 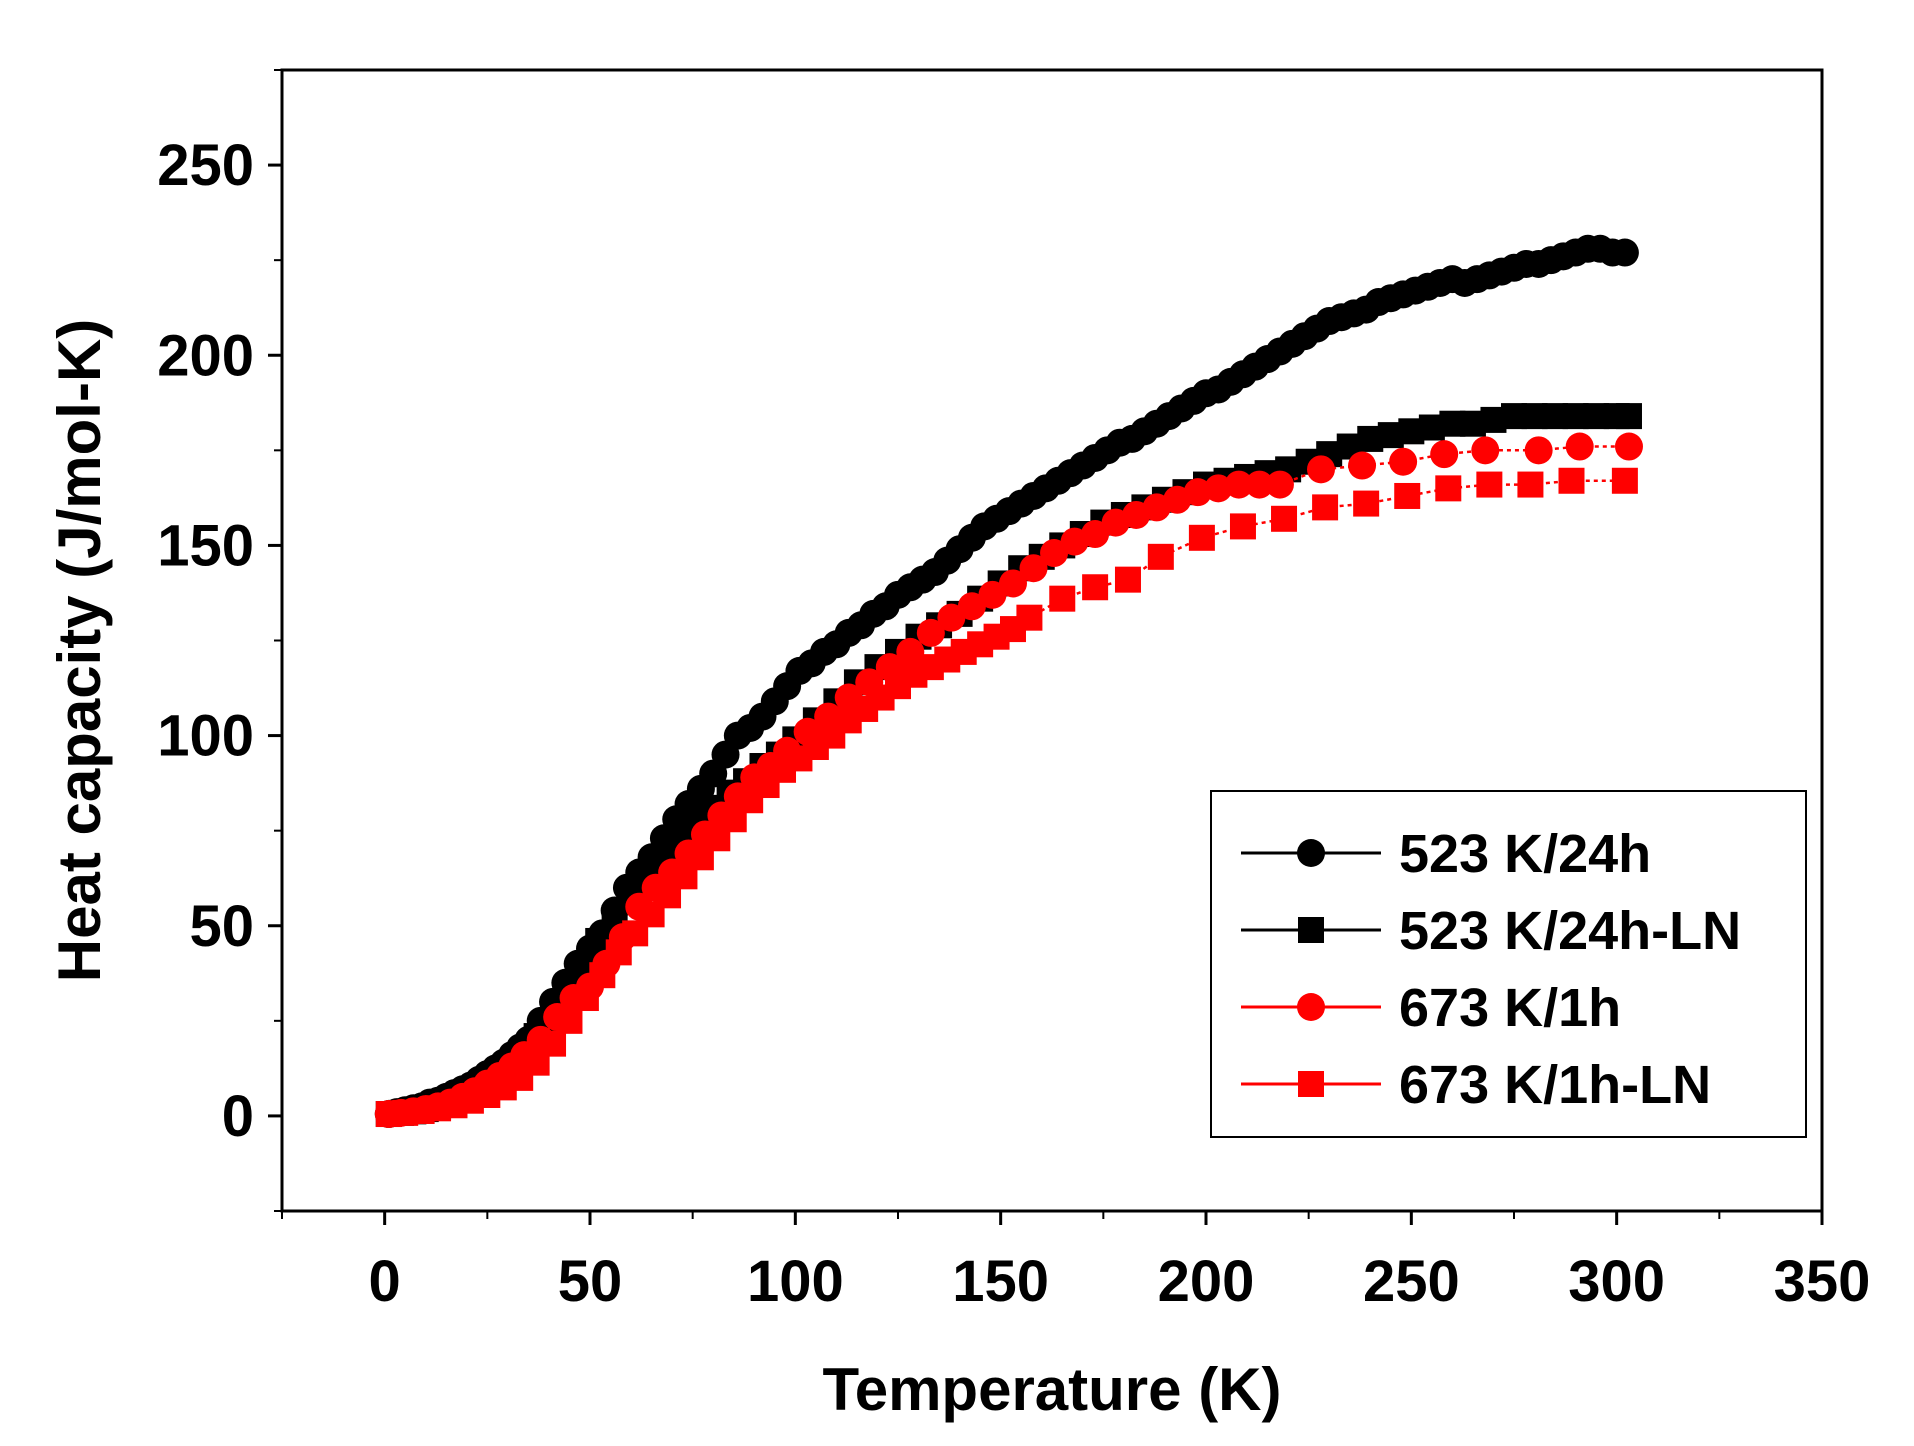 What do you see at coordinates (1822, 1281) in the screenshot?
I see `x-tick-label-350: 350` at bounding box center [1822, 1281].